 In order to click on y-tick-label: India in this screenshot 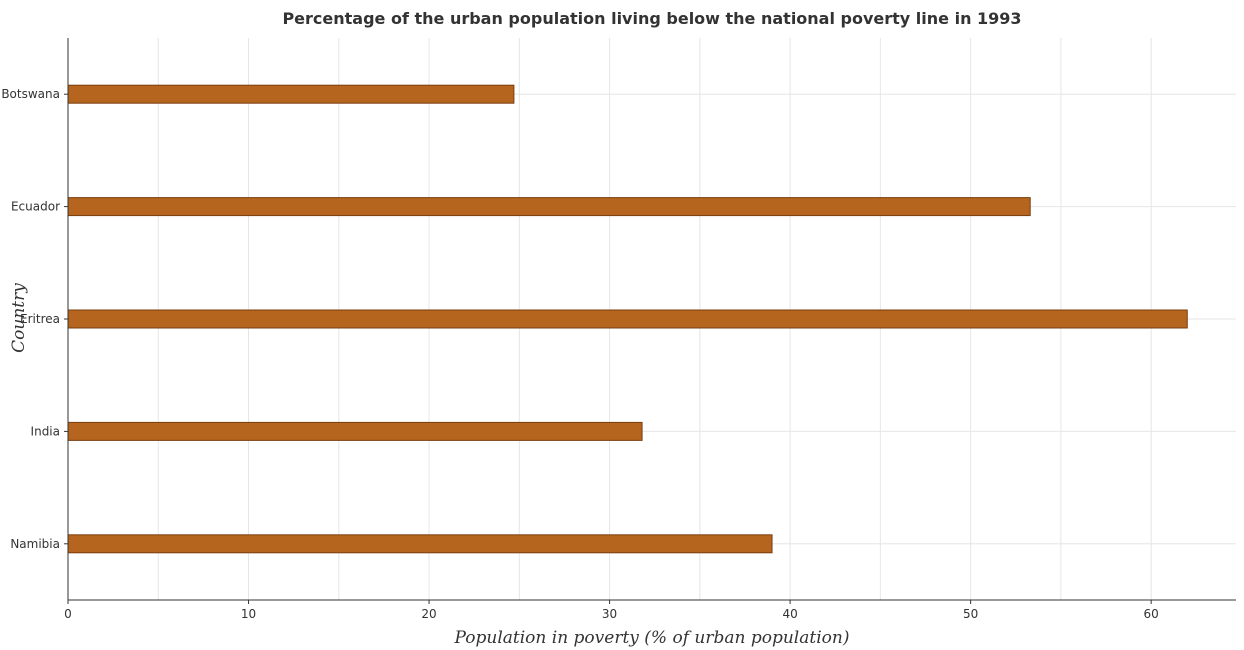, I will do `click(45, 431)`.